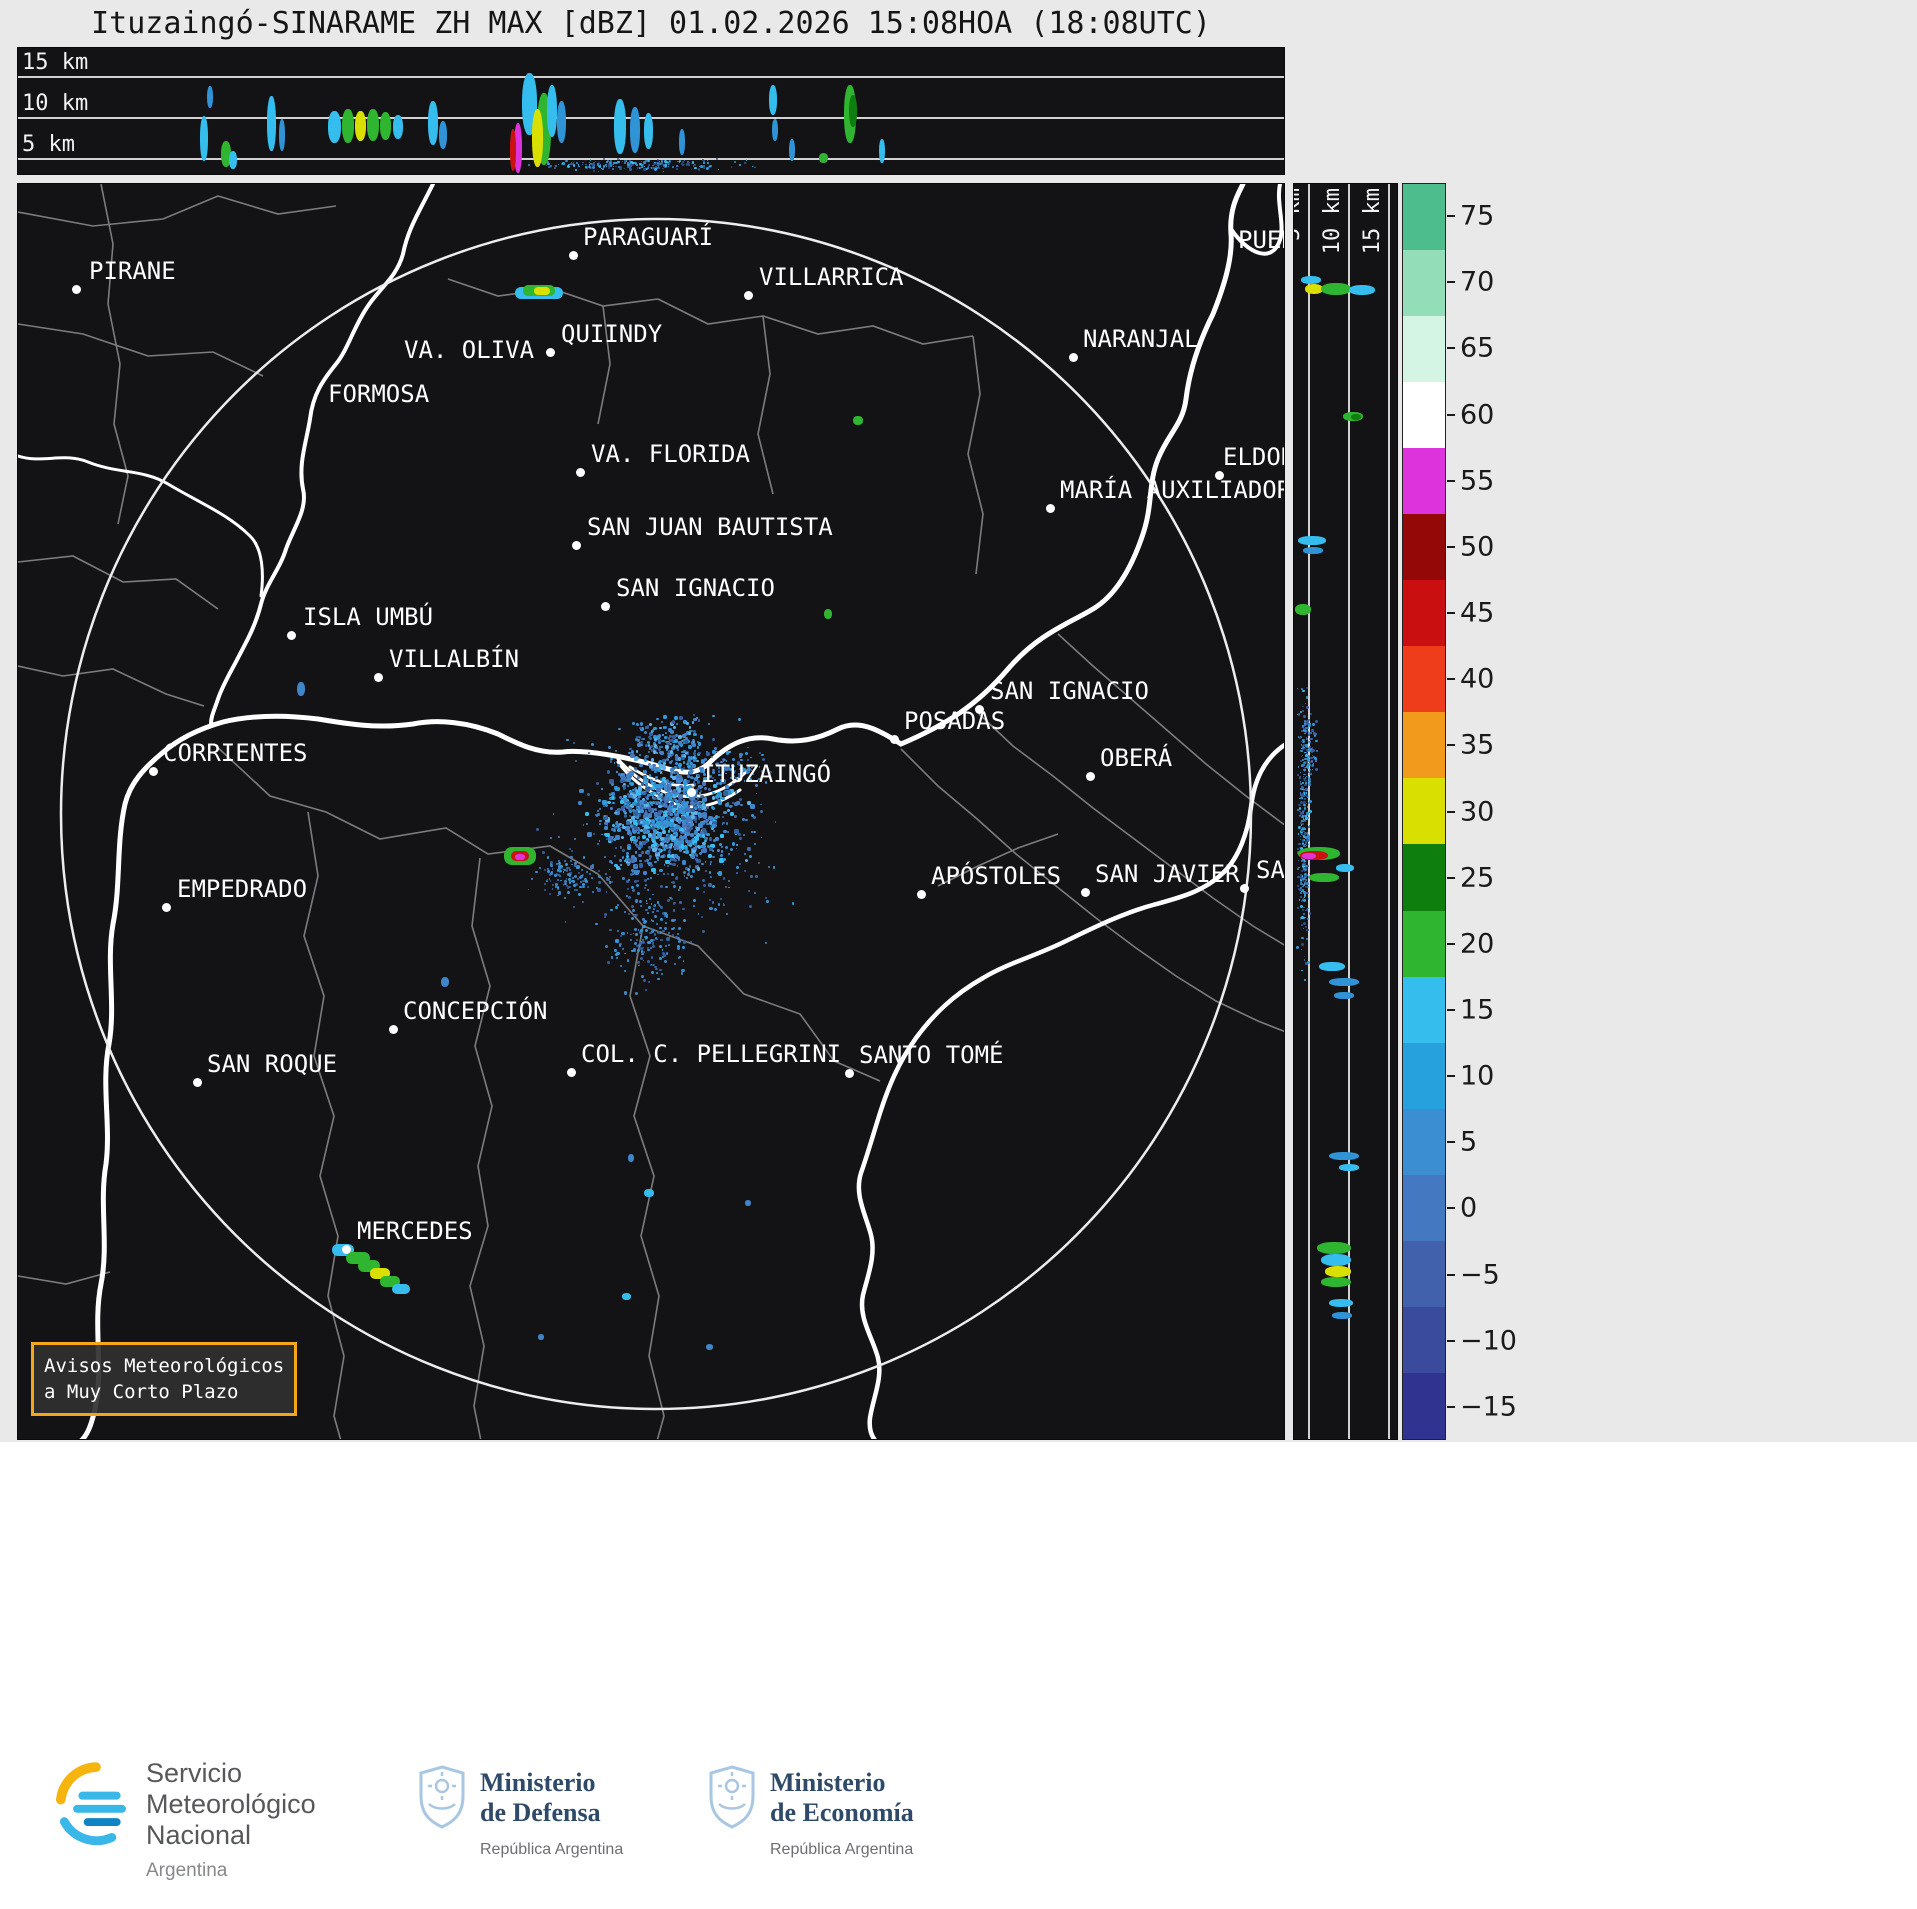 This screenshot has width=1917, height=1909. I want to click on economia-line1: Ministerio, so click(828, 1782).